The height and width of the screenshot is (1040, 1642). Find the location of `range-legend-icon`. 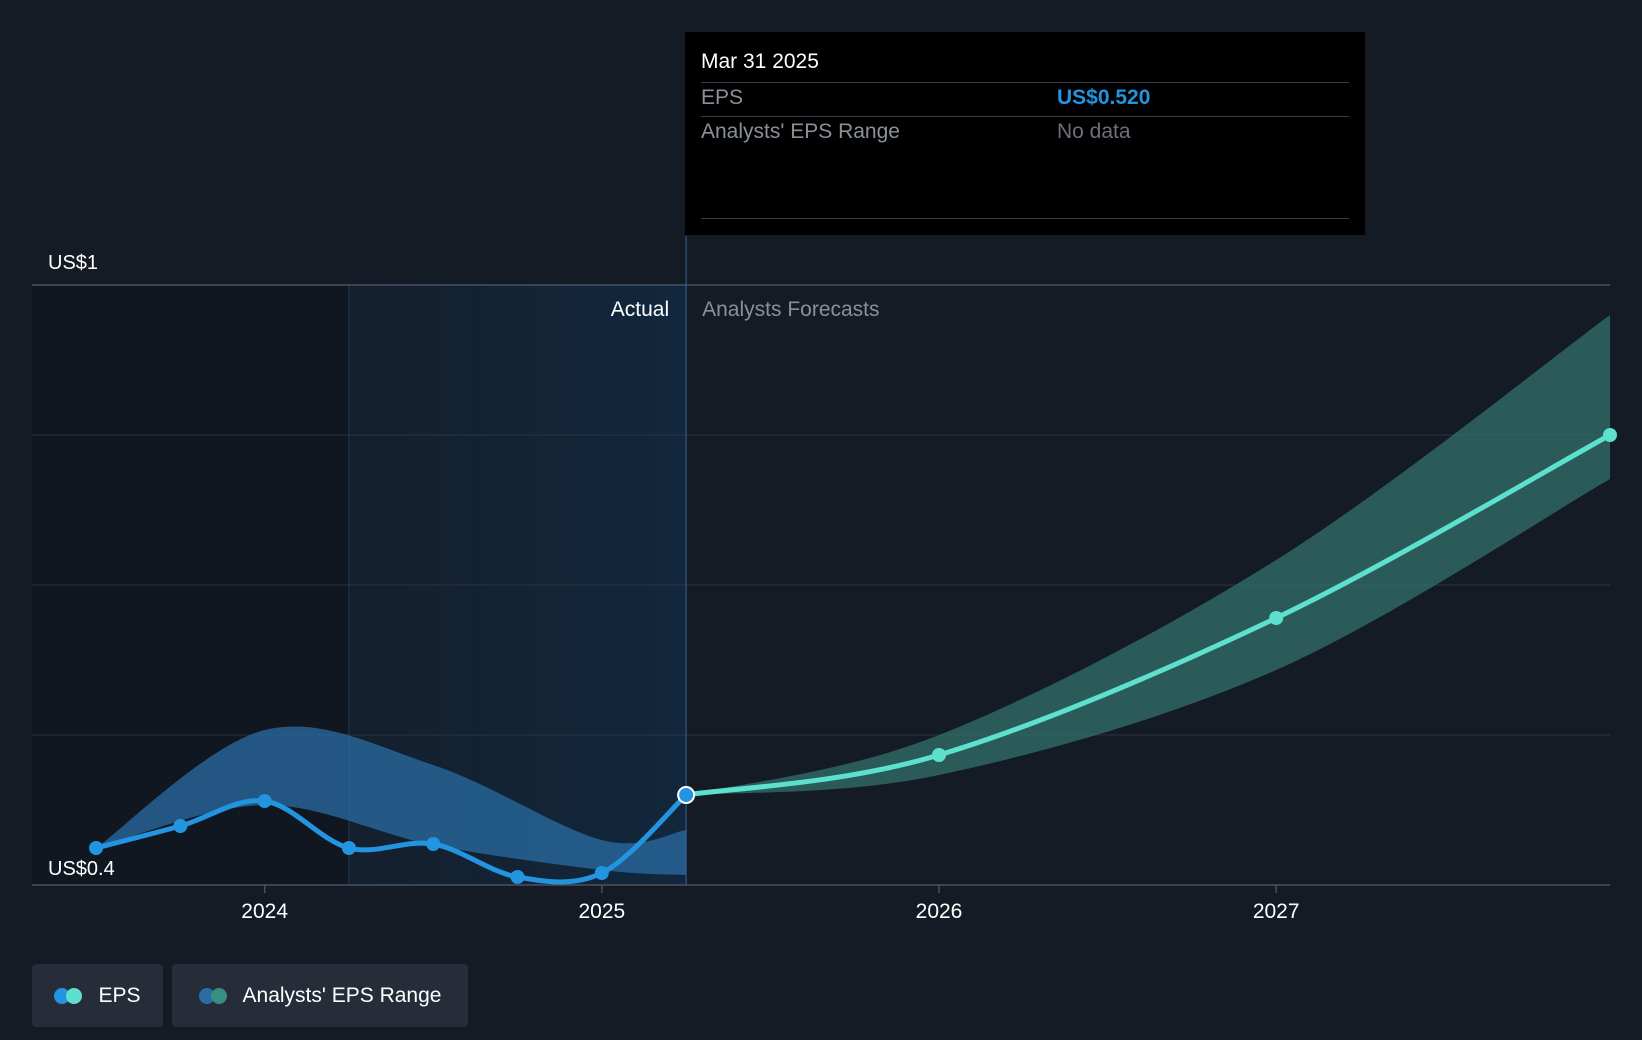

range-legend-icon is located at coordinates (213, 995).